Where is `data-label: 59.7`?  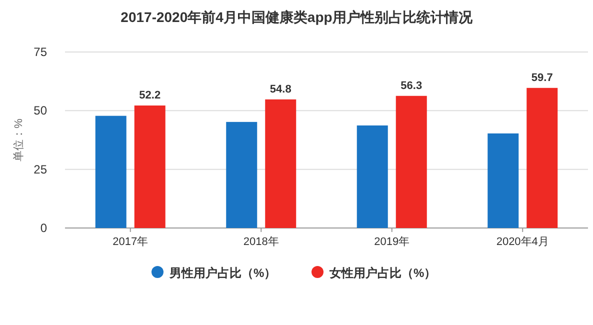
data-label: 59.7 is located at coordinates (542, 78).